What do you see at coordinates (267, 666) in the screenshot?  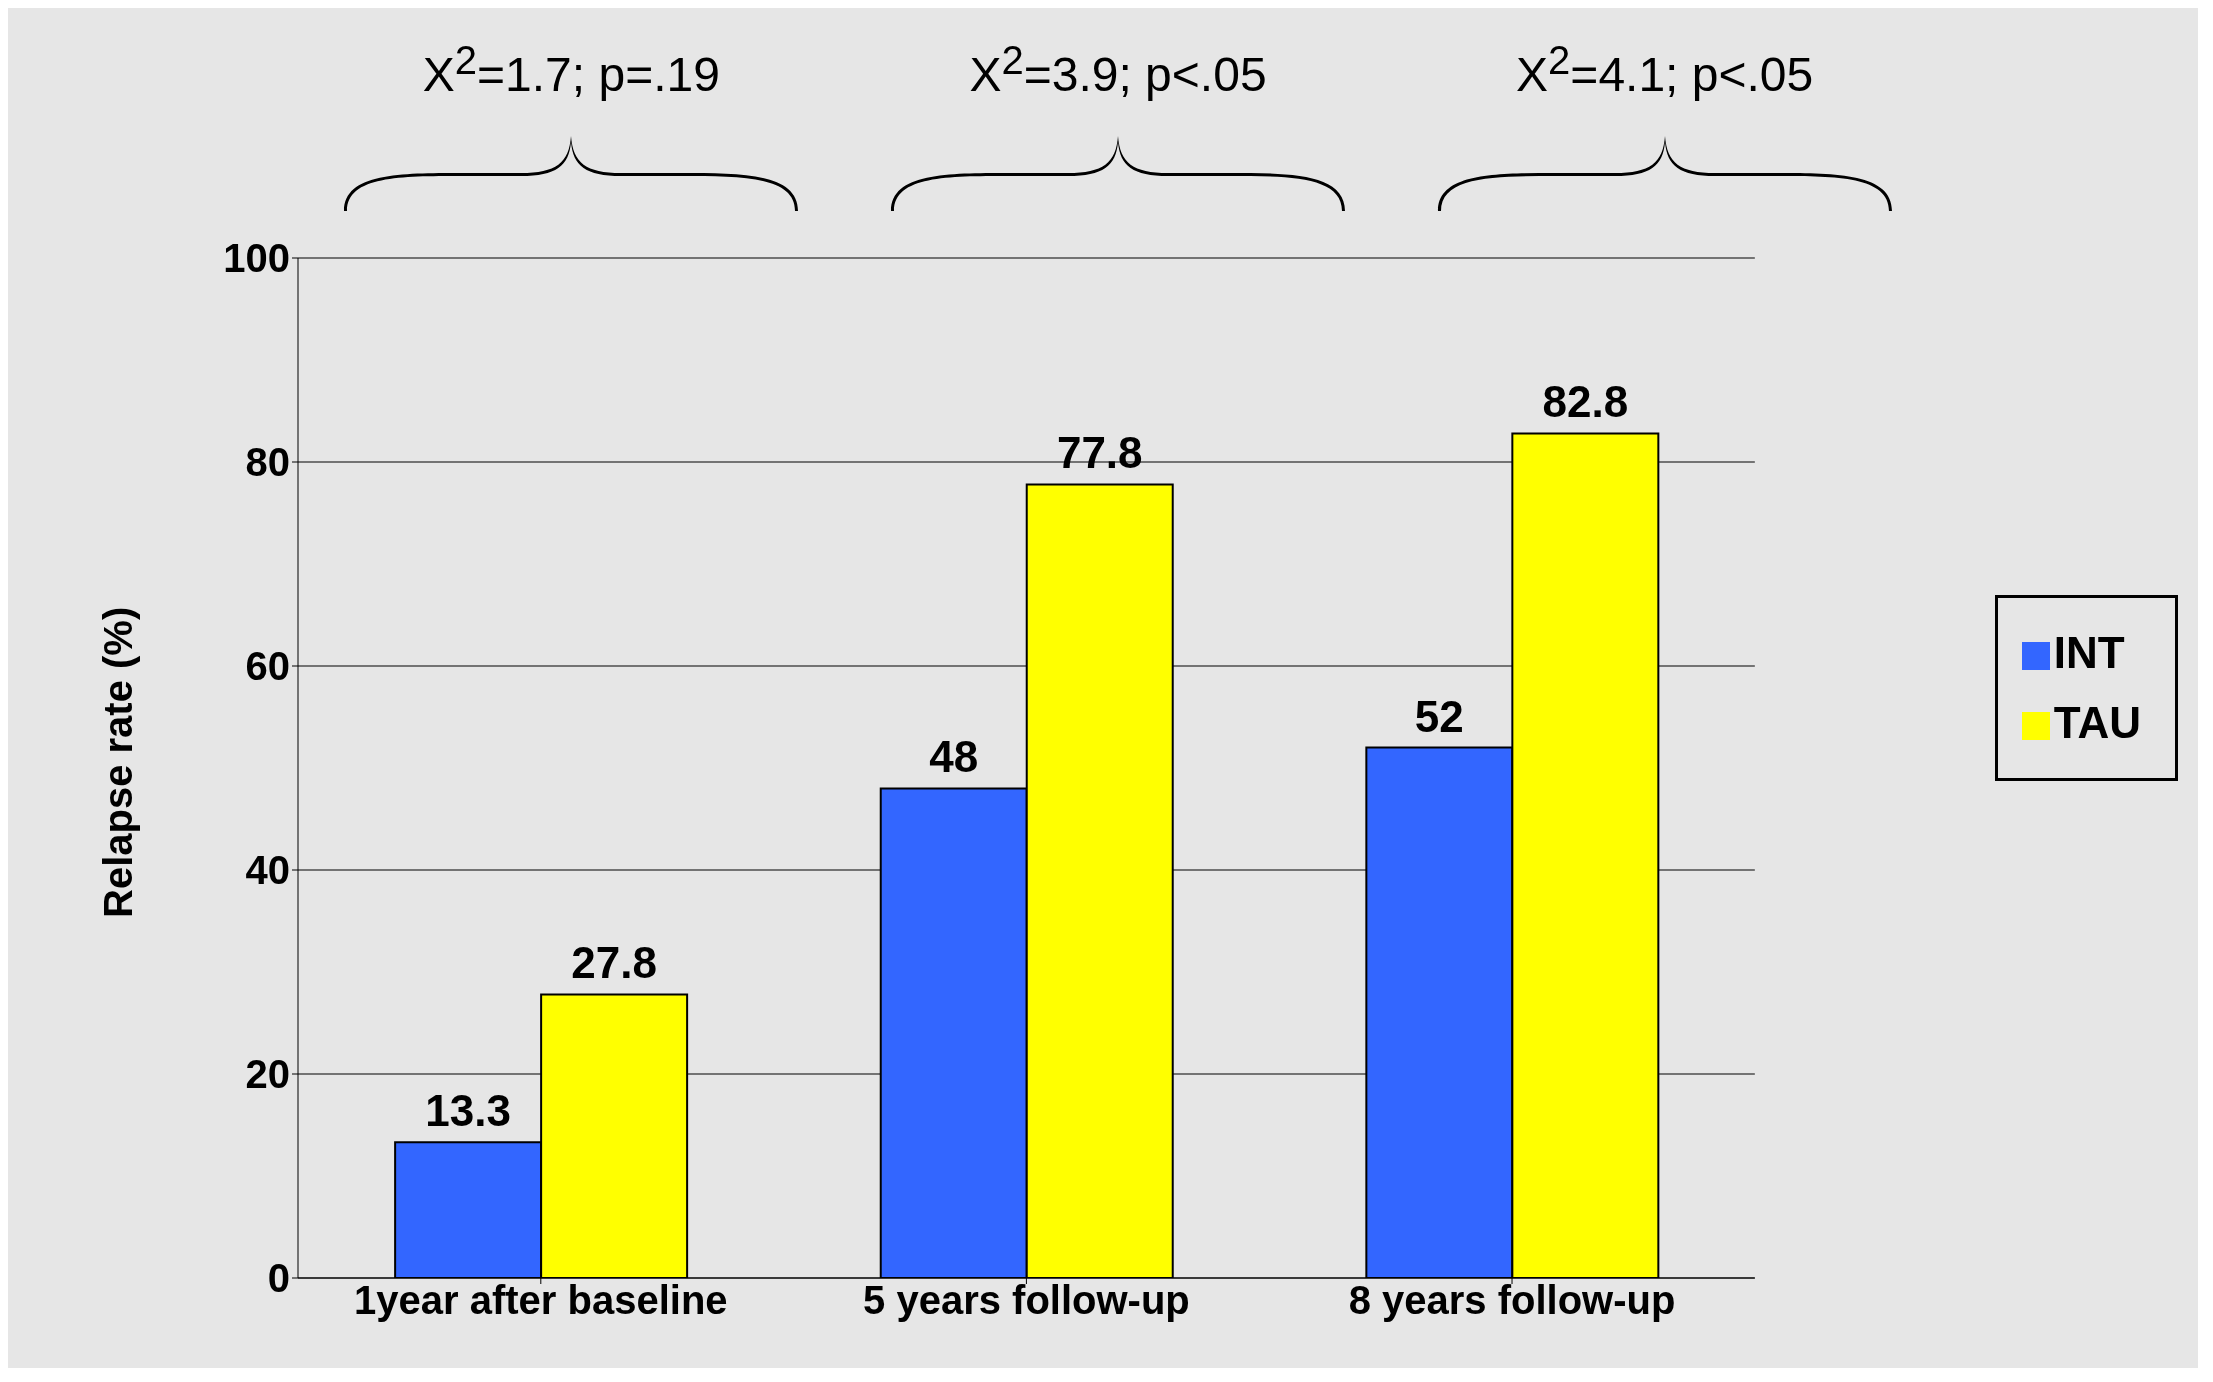 I see `y-tick-label: 60` at bounding box center [267, 666].